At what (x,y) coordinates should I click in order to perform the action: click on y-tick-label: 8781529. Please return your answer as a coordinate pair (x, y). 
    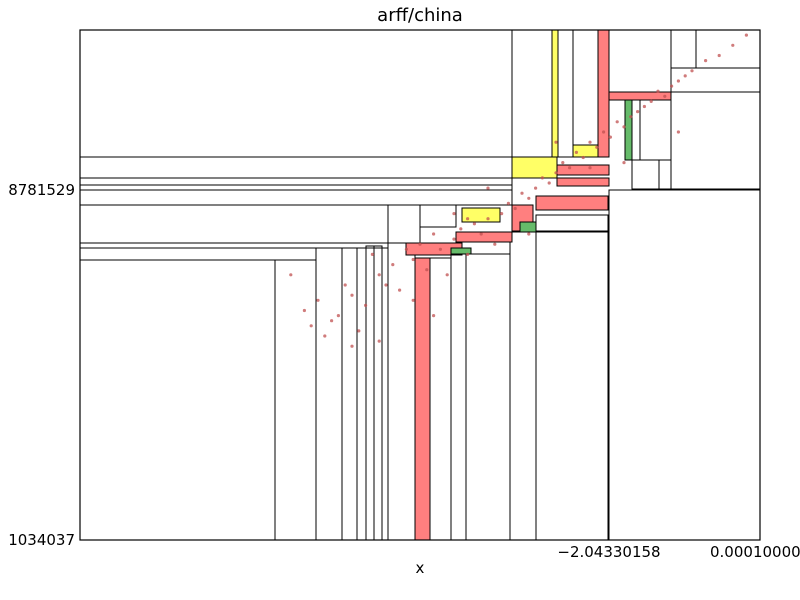
    Looking at the image, I should click on (41, 190).